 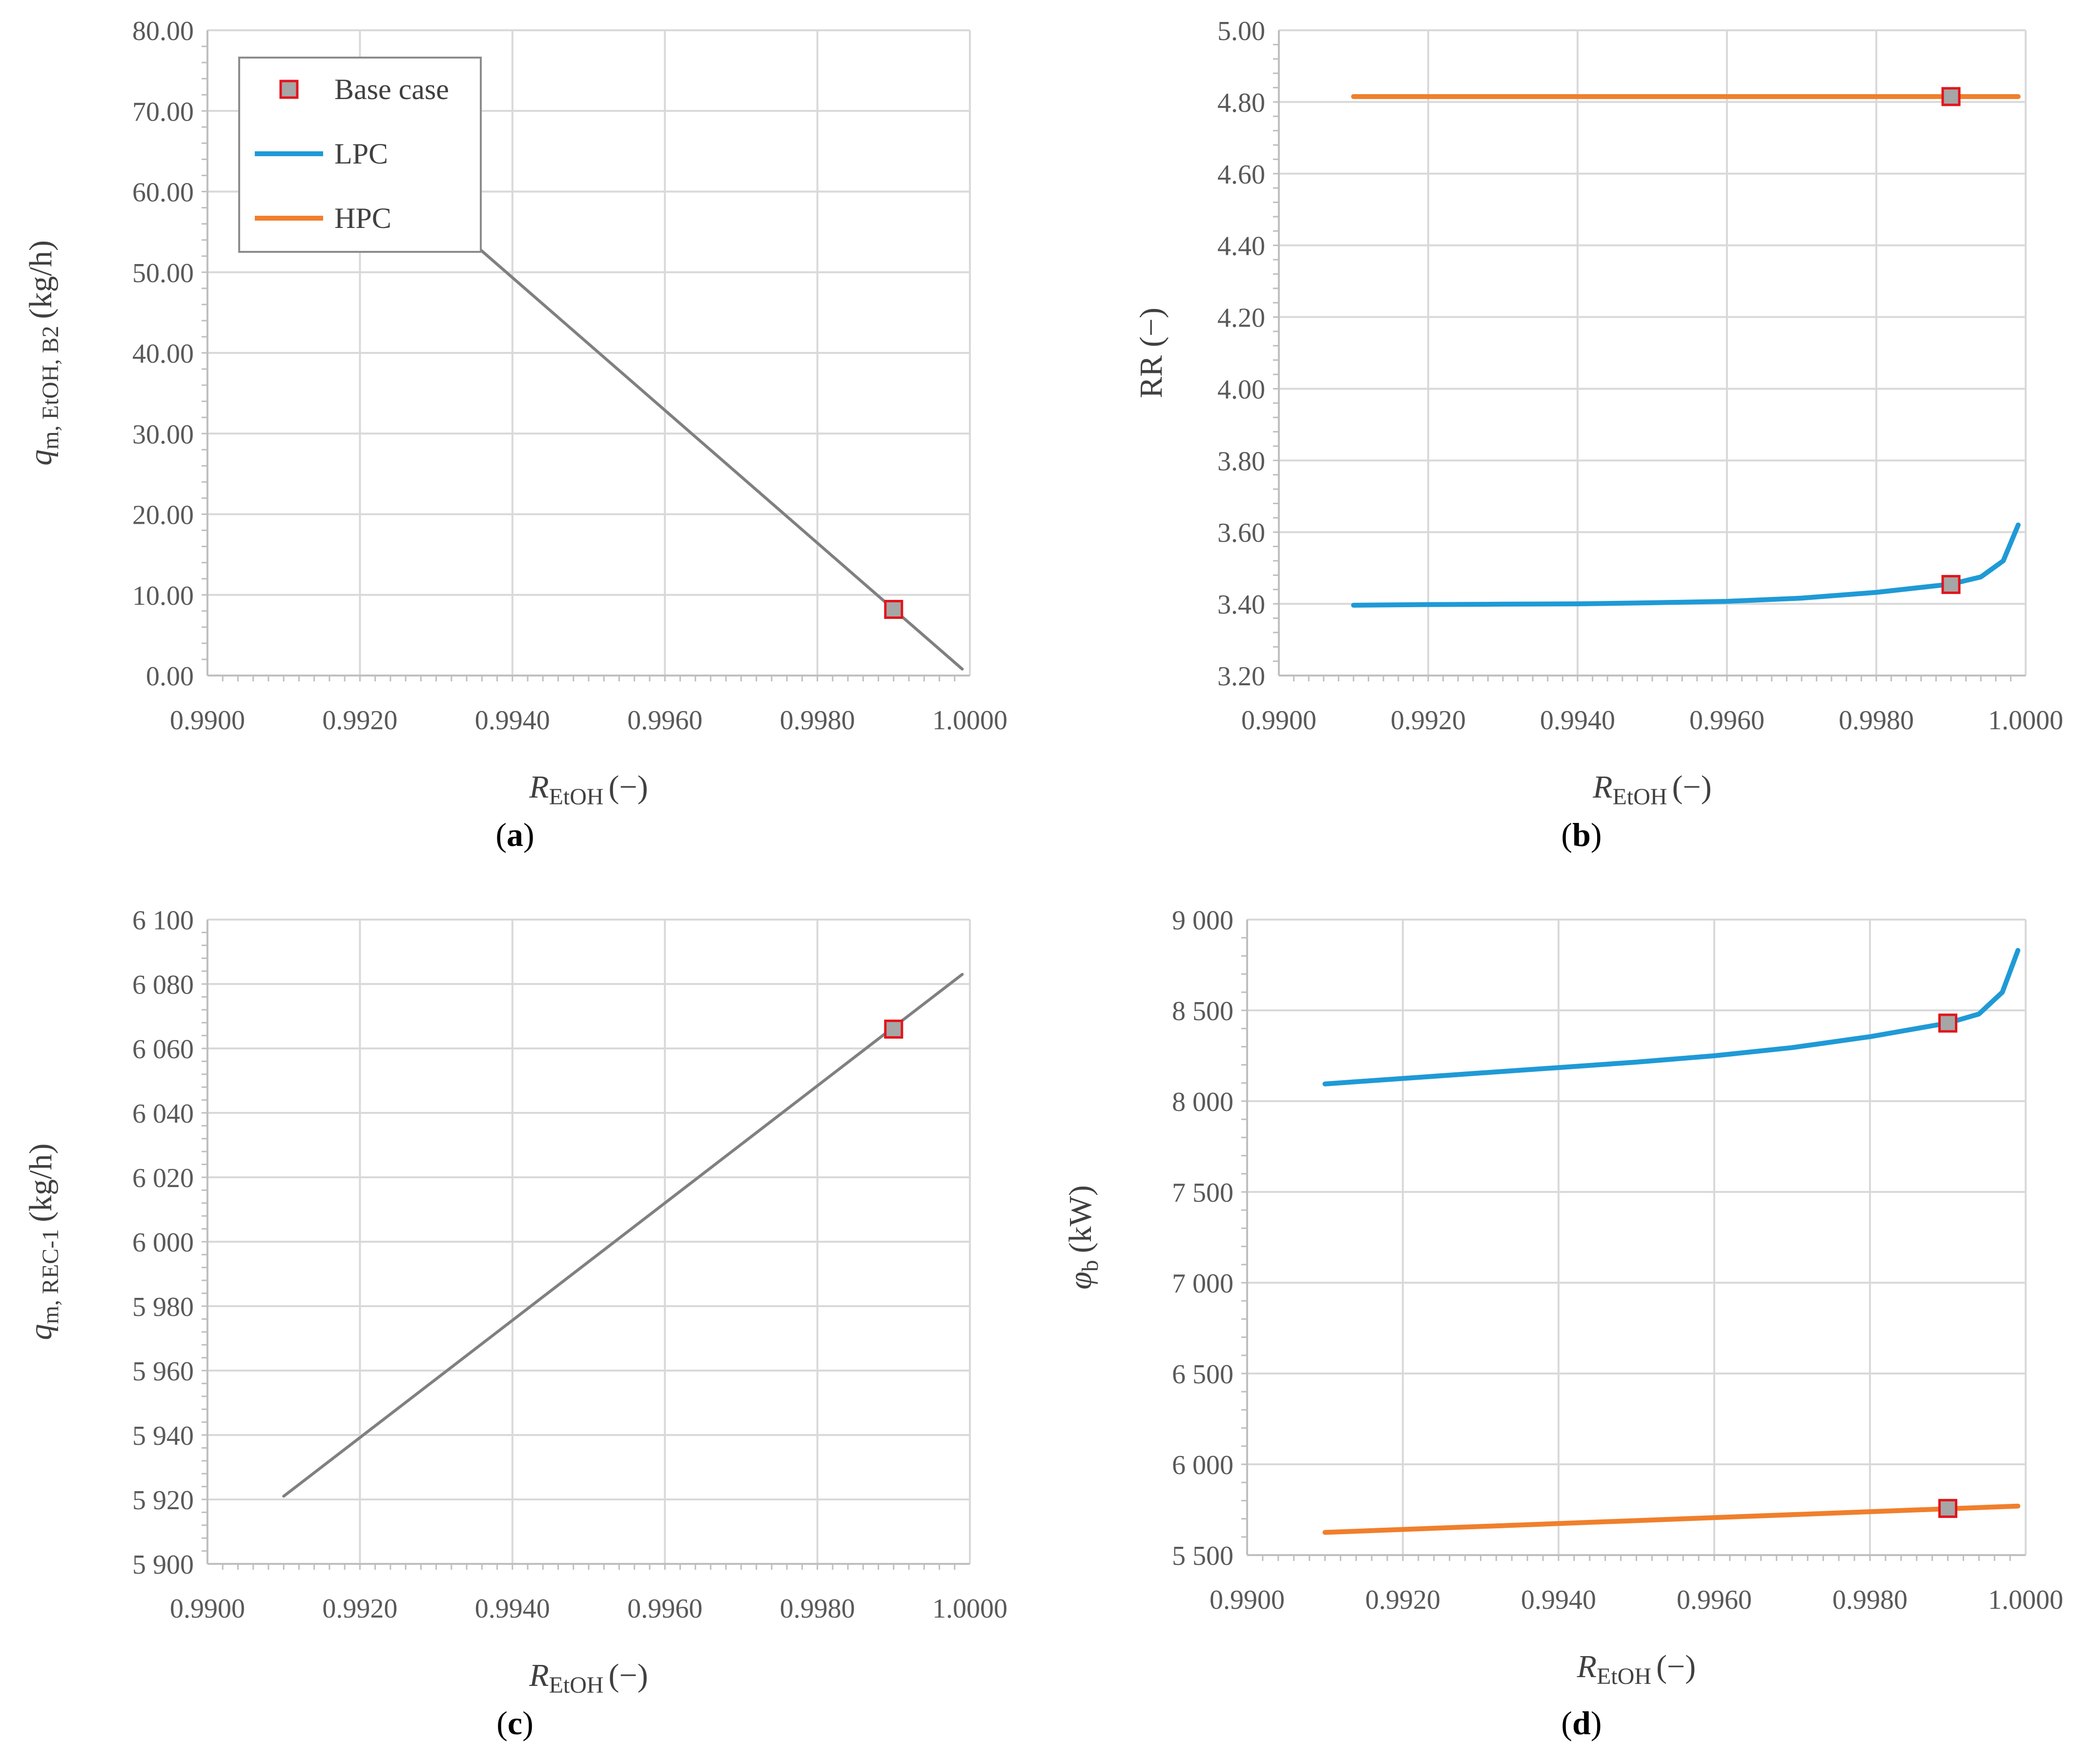 I want to click on series-line-hpc, so click(x=1672, y=1519).